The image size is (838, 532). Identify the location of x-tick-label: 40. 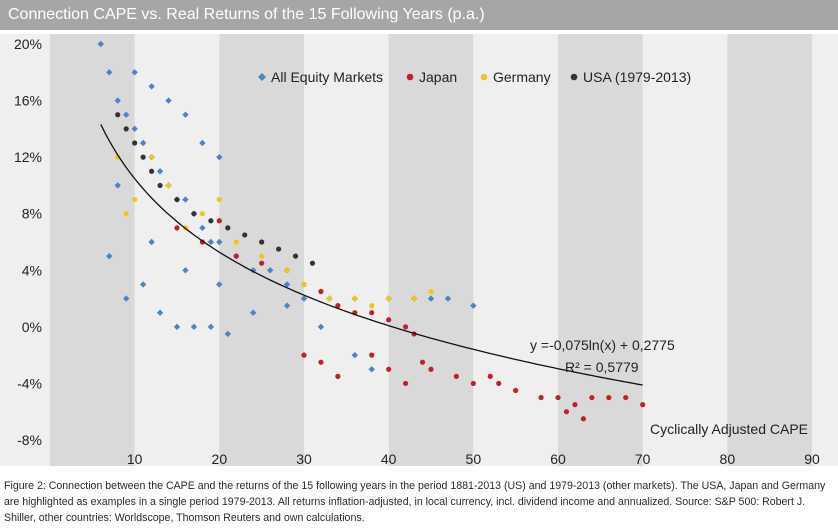
(389, 458).